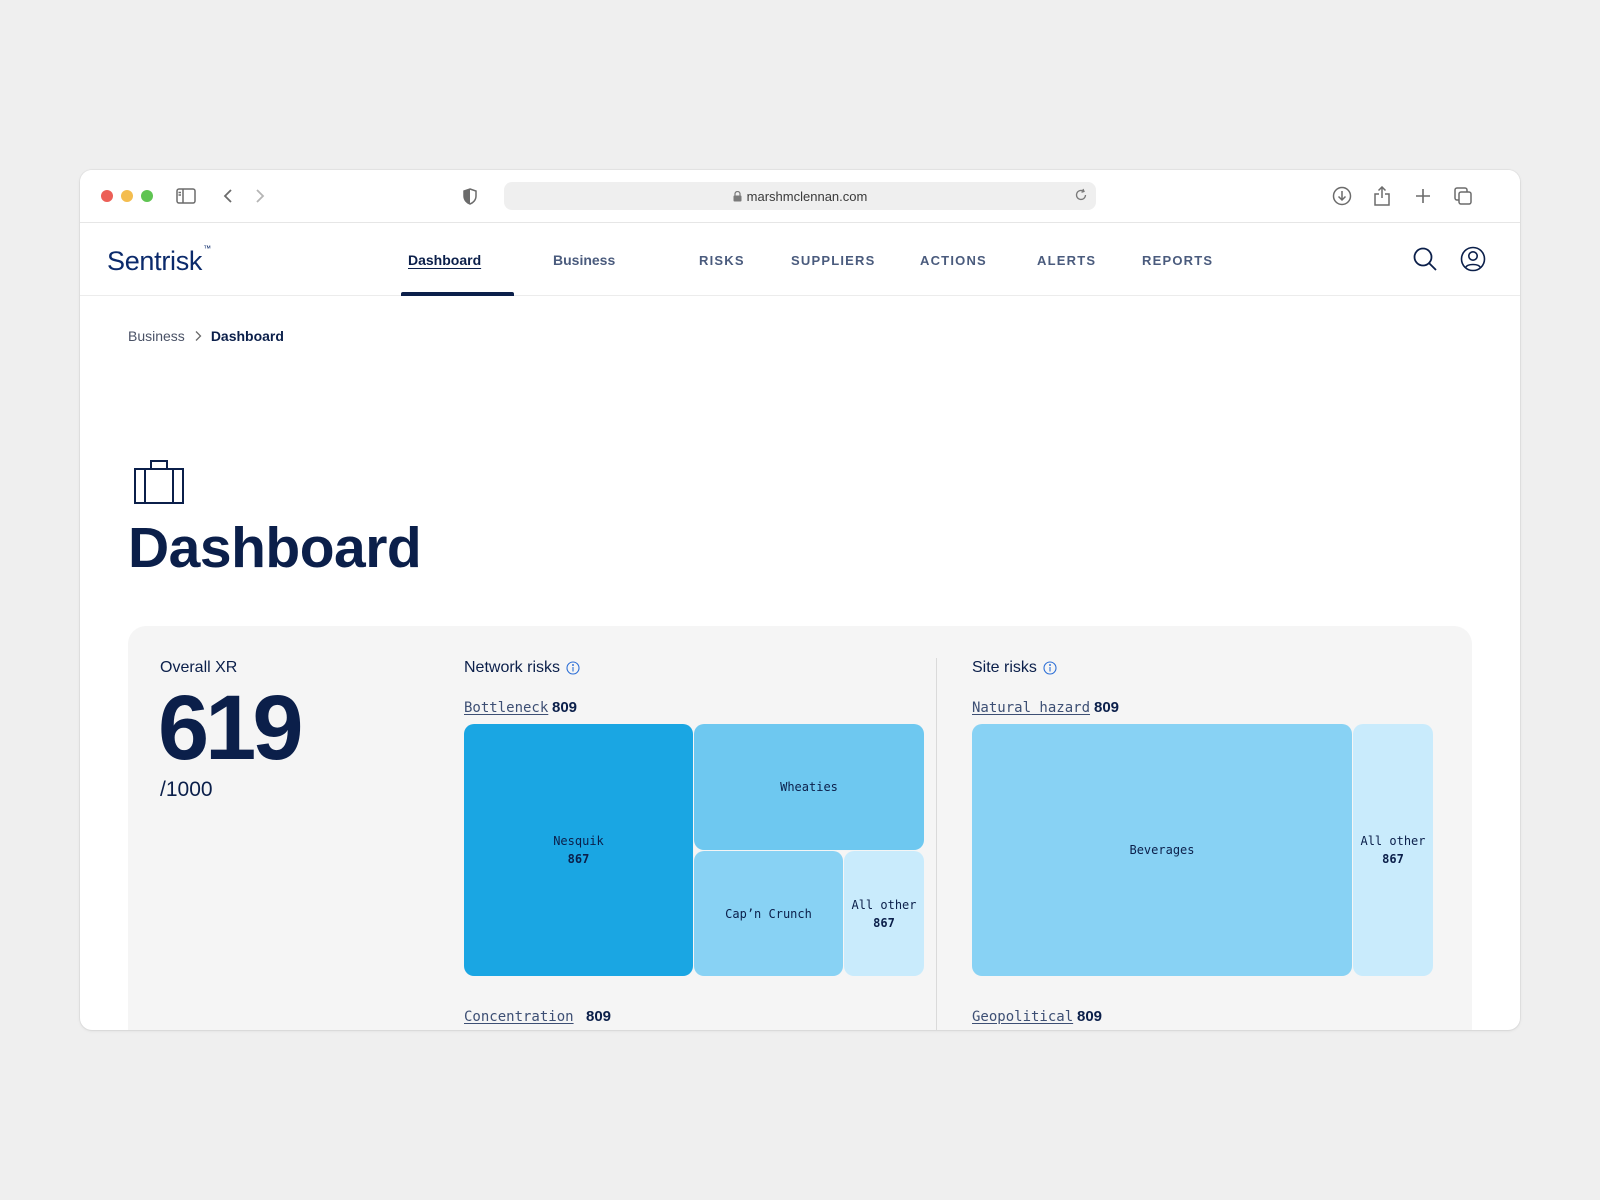 The width and height of the screenshot is (1600, 1200). I want to click on bottleneck-link: Bottleneck, so click(506, 708).